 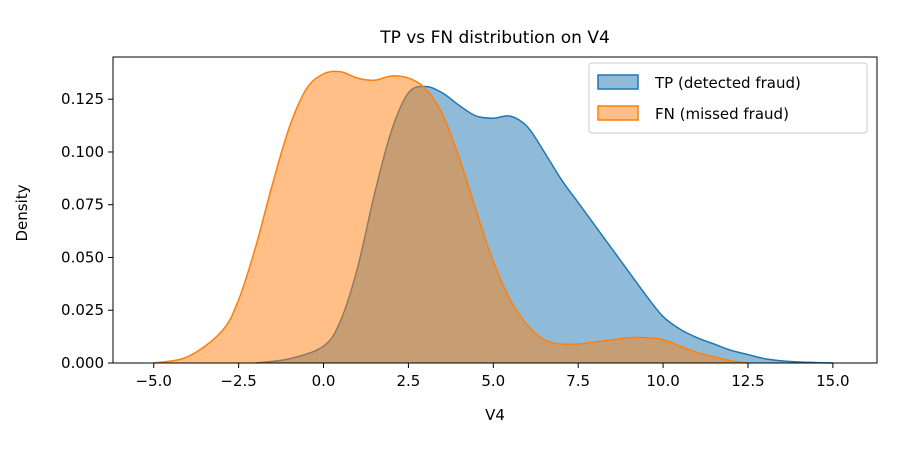 I want to click on y-tick-label: 0.000, so click(x=82, y=363).